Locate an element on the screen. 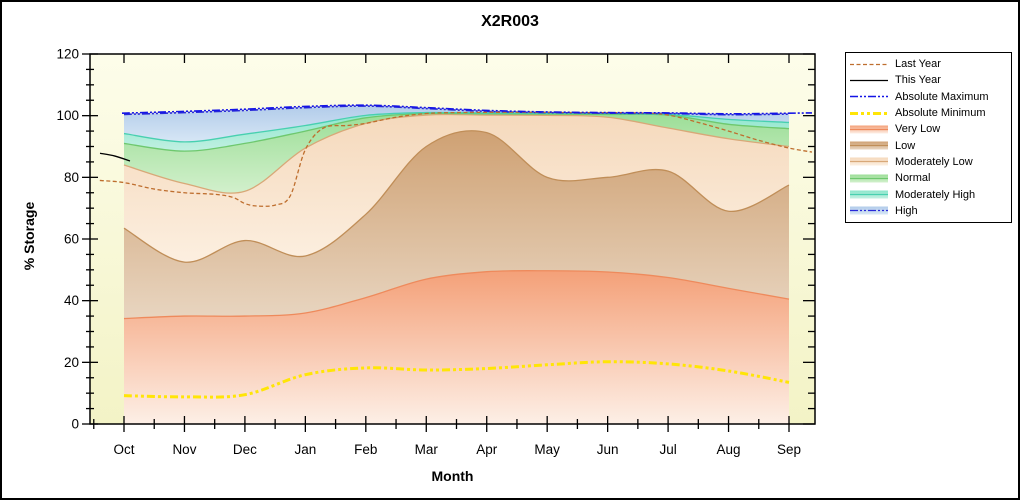 The image size is (1020, 500). x-tick-label: Sep is located at coordinates (789, 449).